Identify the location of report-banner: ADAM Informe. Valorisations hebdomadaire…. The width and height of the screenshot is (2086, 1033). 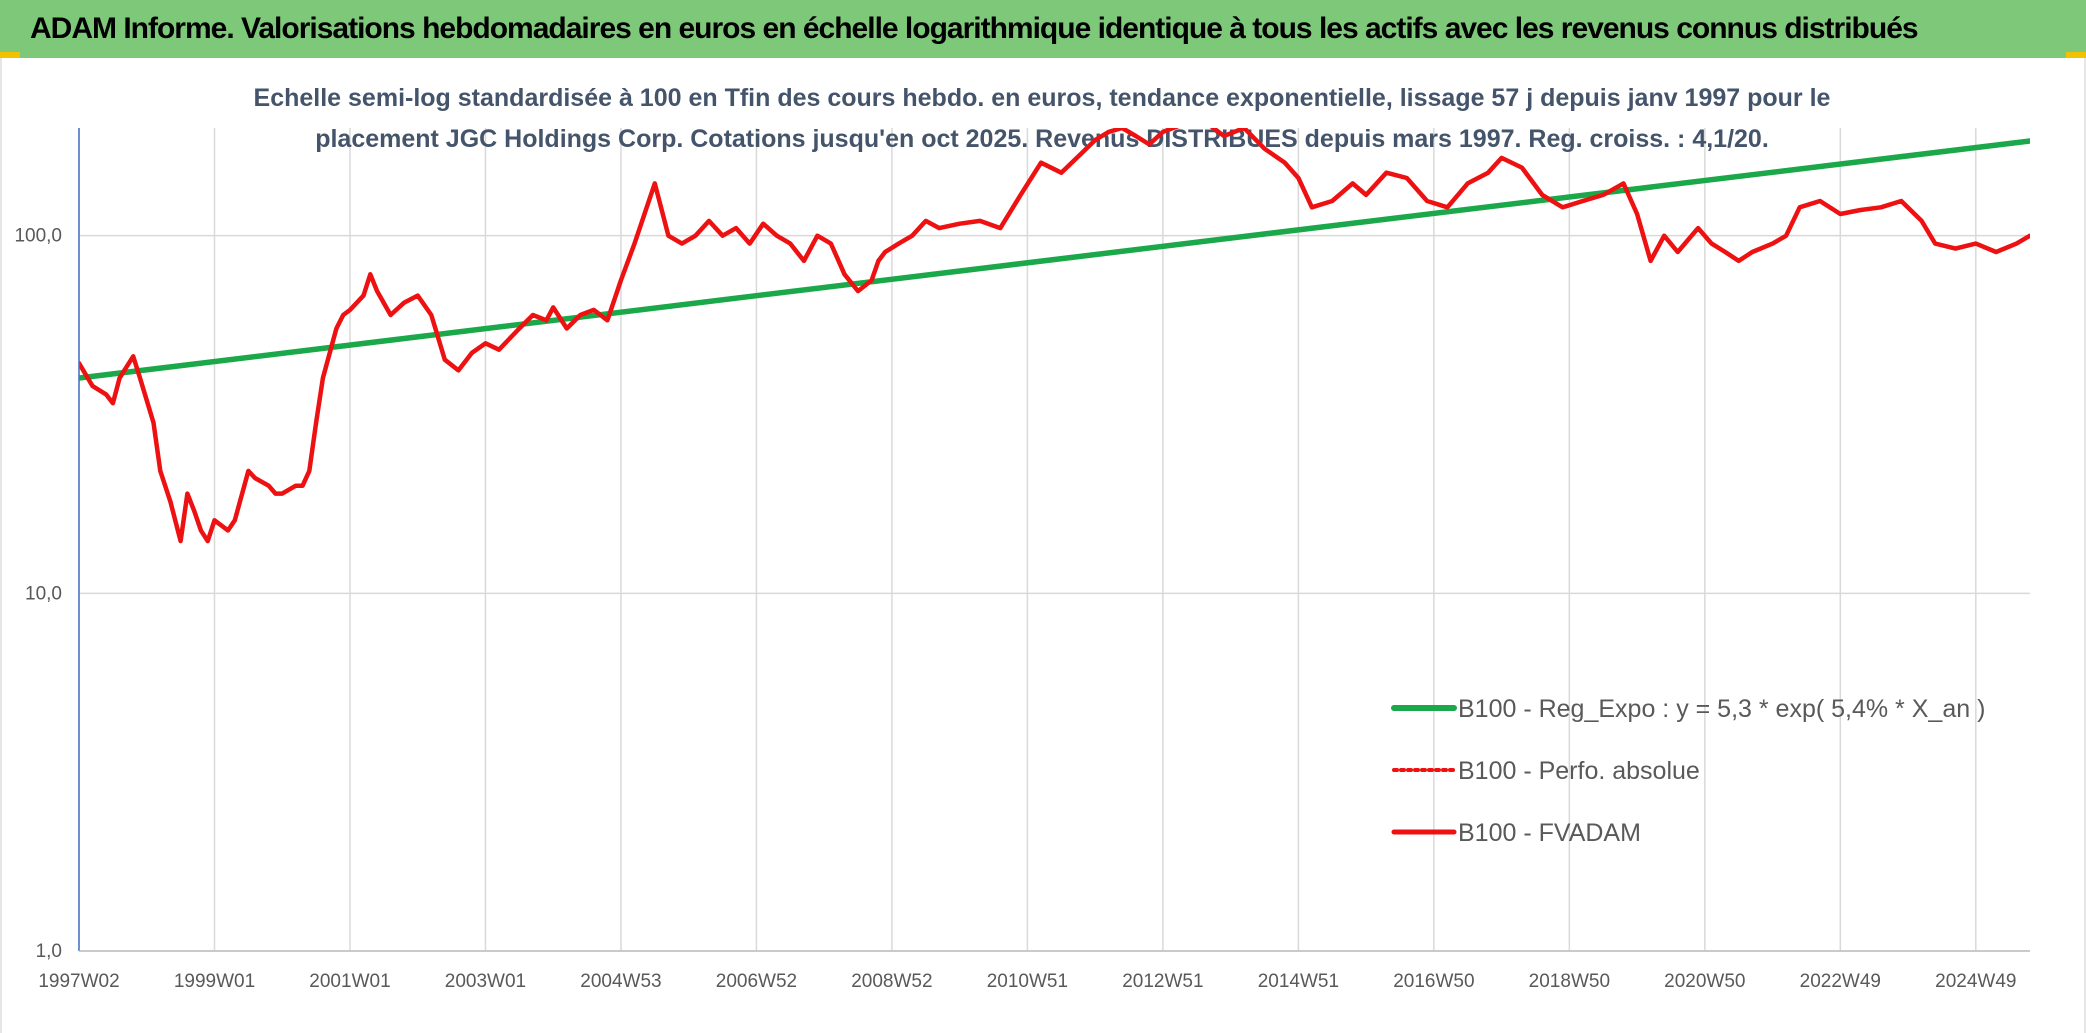
(1043, 29).